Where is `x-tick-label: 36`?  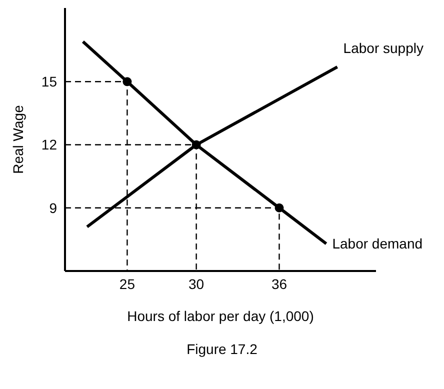 x-tick-label: 36 is located at coordinates (279, 284).